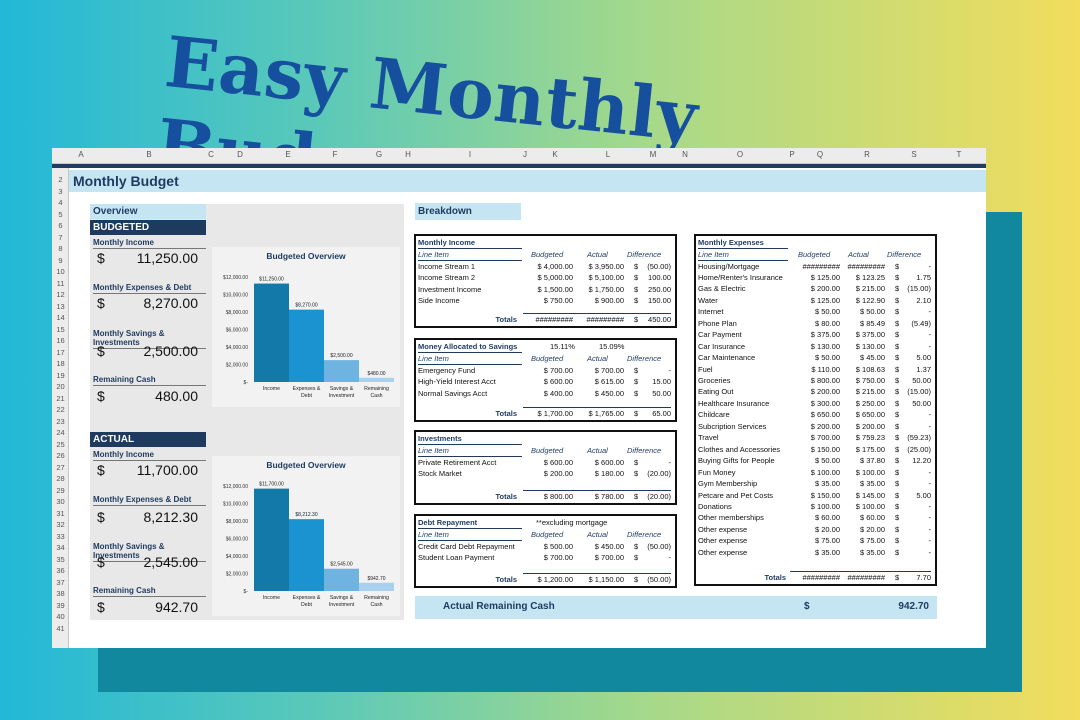 This screenshot has width=1080, height=720. Describe the element at coordinates (147, 351) in the screenshot. I see `budgeted-savings-value: $2,500.00` at that location.